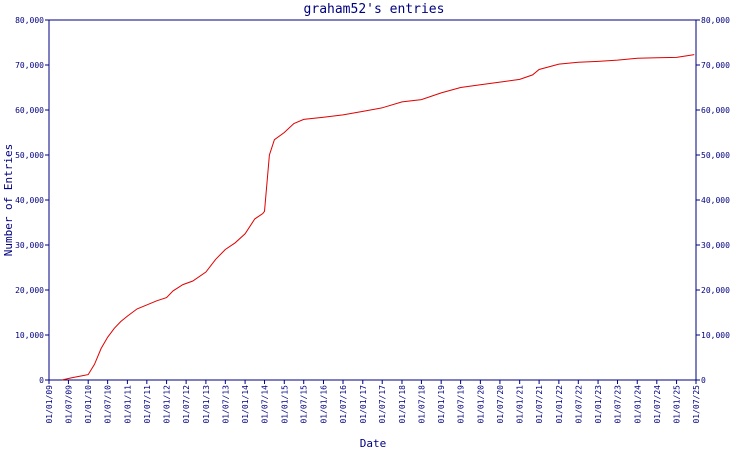 The width and height of the screenshot is (750, 450). I want to click on y-tick-label-right: 50,000, so click(715, 155).